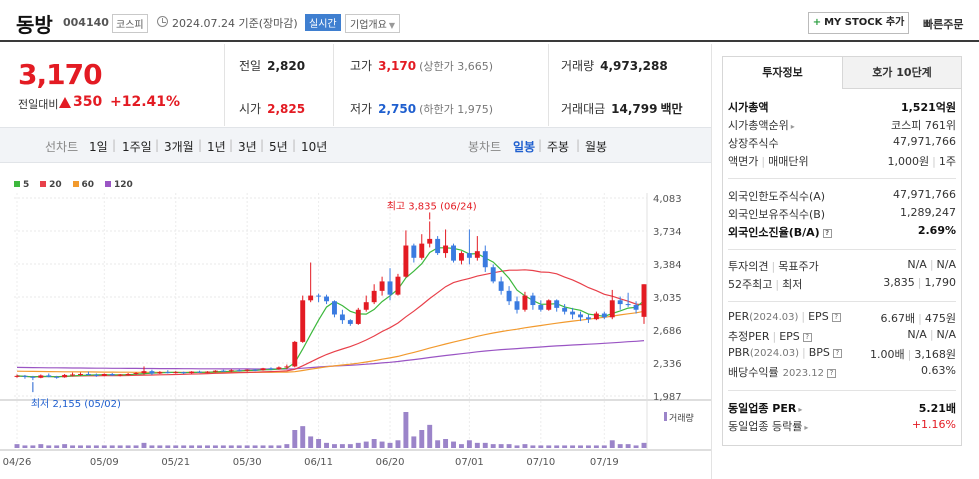 This screenshot has height=479, width=979. I want to click on info-text: 목표주가, so click(798, 266).